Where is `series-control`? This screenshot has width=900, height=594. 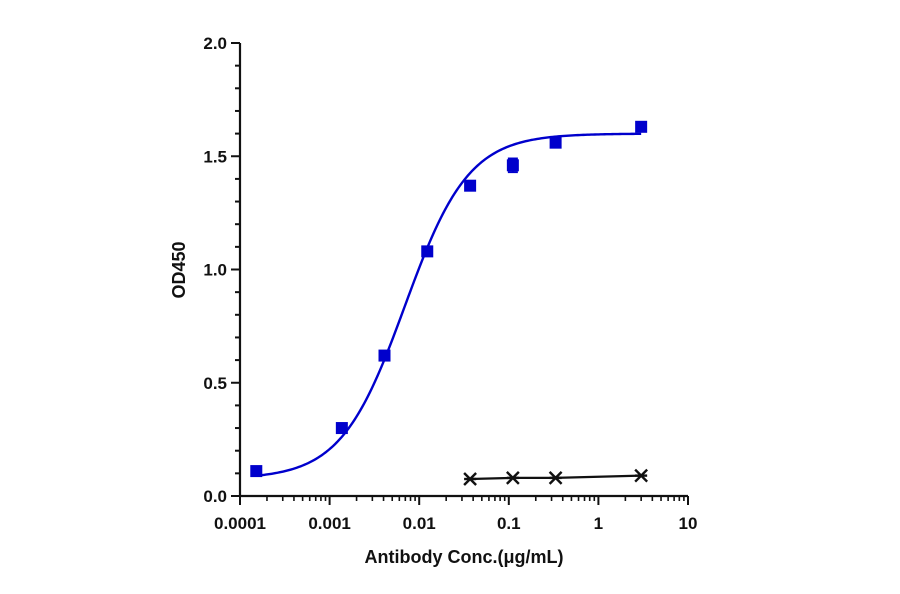
series-control is located at coordinates (555, 477).